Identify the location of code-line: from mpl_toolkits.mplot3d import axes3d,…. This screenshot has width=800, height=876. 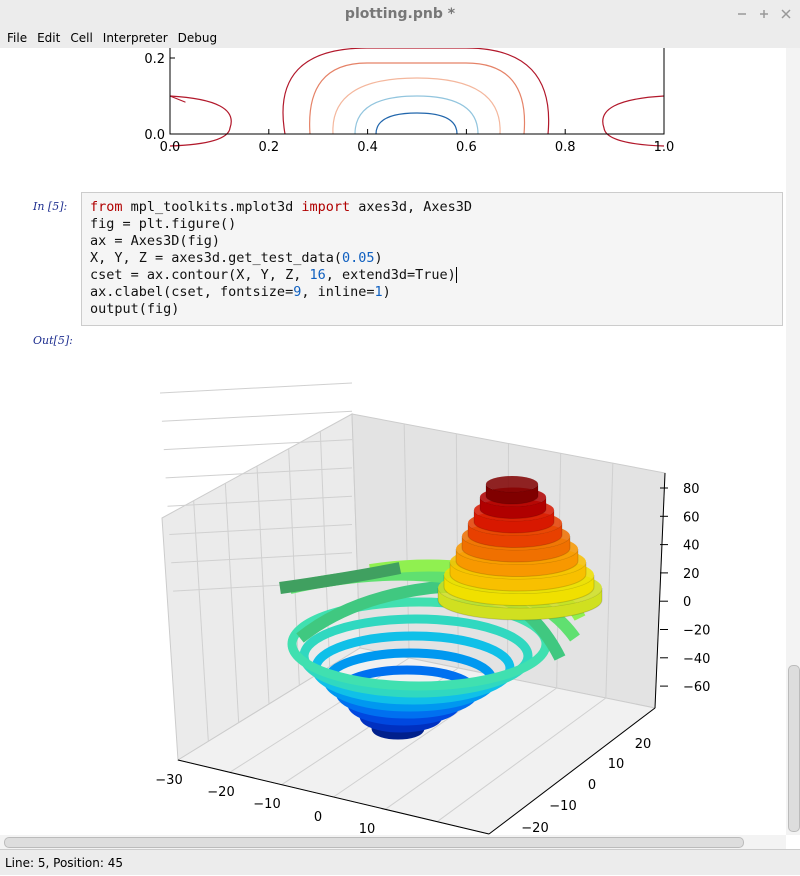
(432, 207).